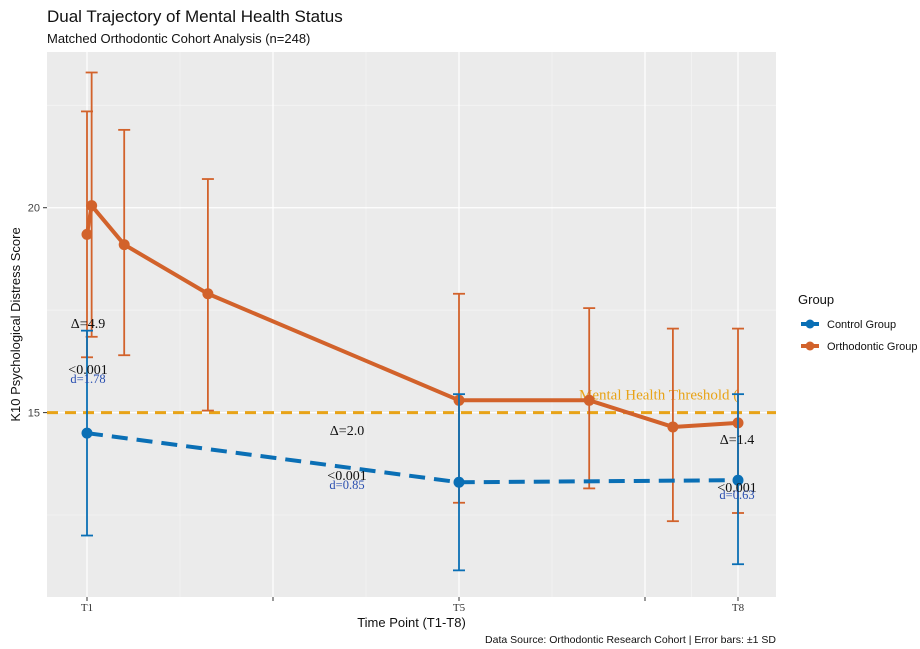 Image resolution: width=920 pixels, height=649 pixels. I want to click on annotation-effect-size: d=1.78, so click(87, 379).